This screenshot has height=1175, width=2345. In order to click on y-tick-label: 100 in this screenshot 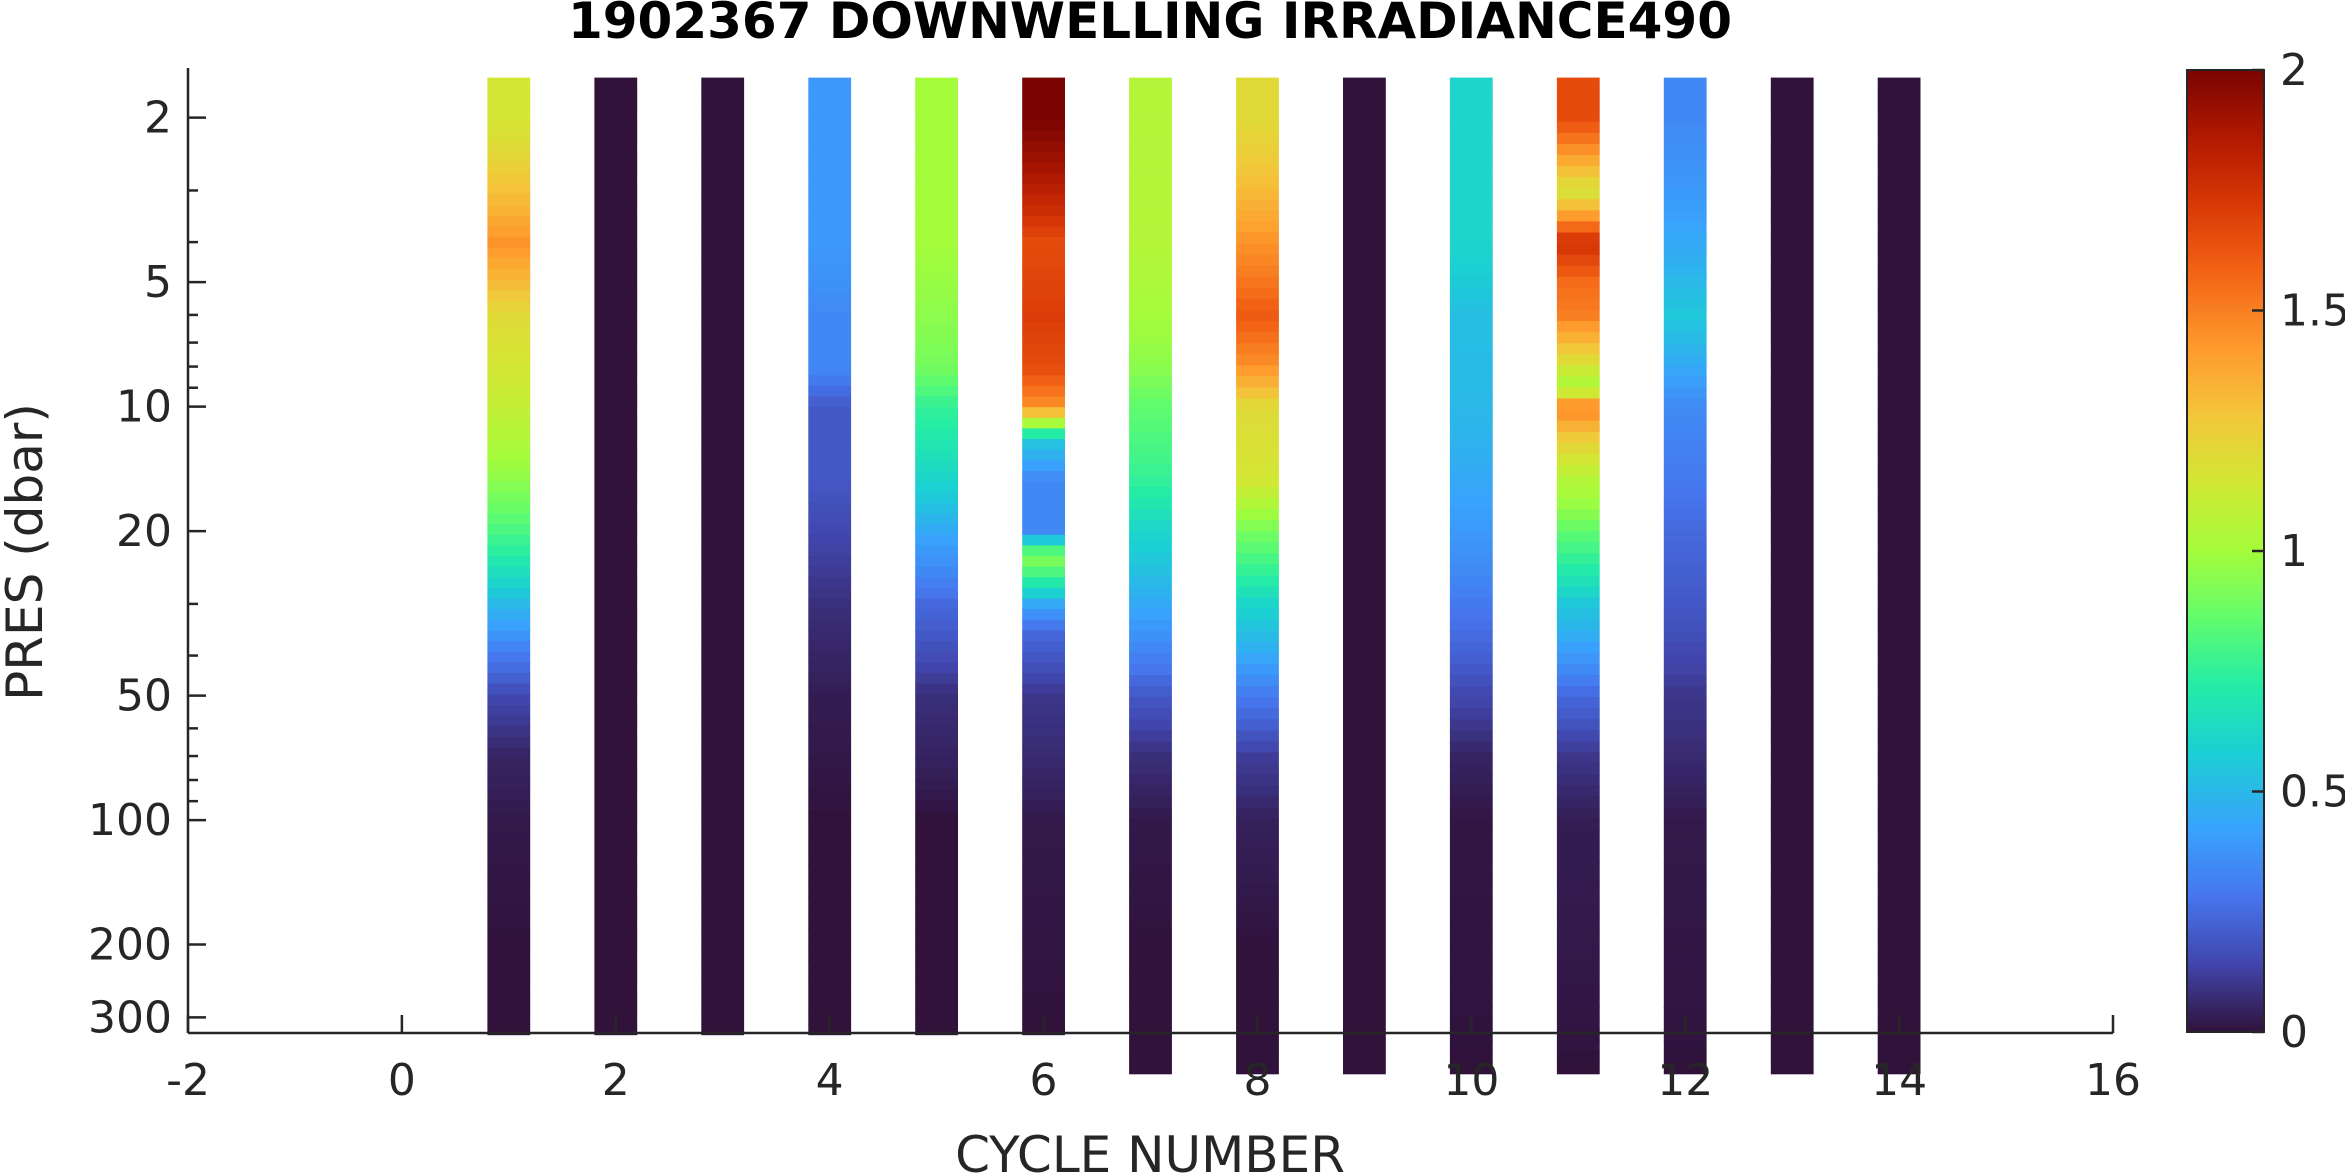, I will do `click(130, 820)`.